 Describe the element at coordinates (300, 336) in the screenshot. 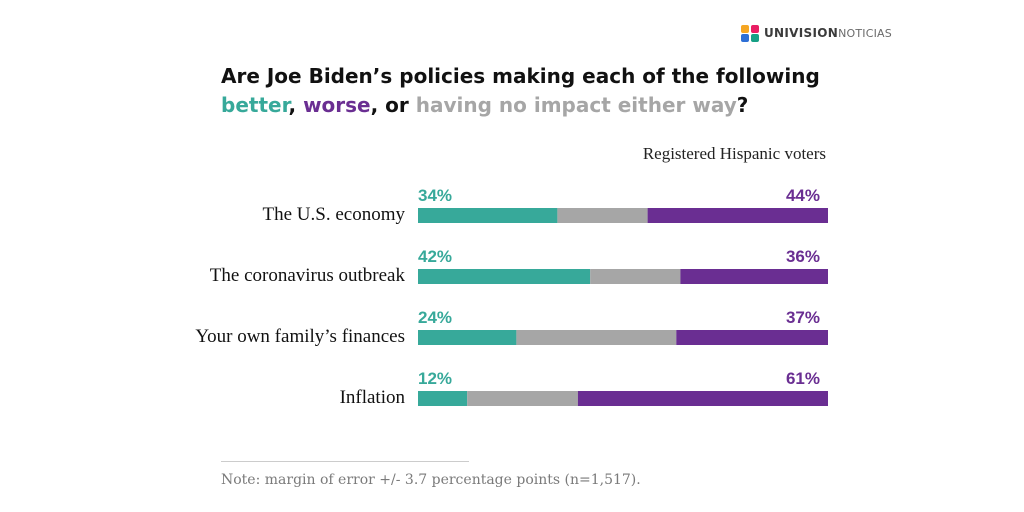

I see `category-label: Your own family’s finances` at that location.